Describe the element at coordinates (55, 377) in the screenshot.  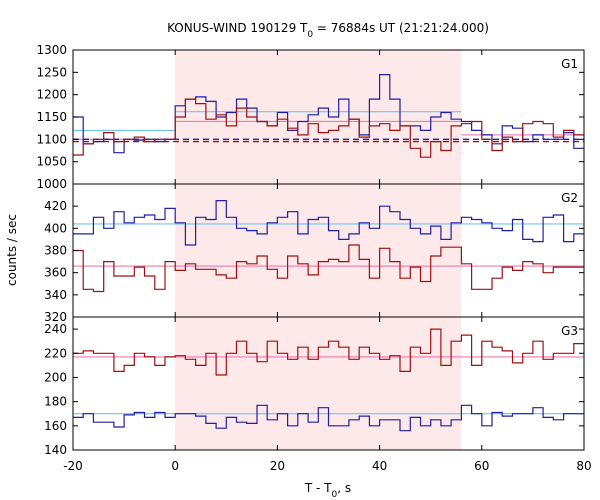
I see `y-tick-label: 200` at that location.